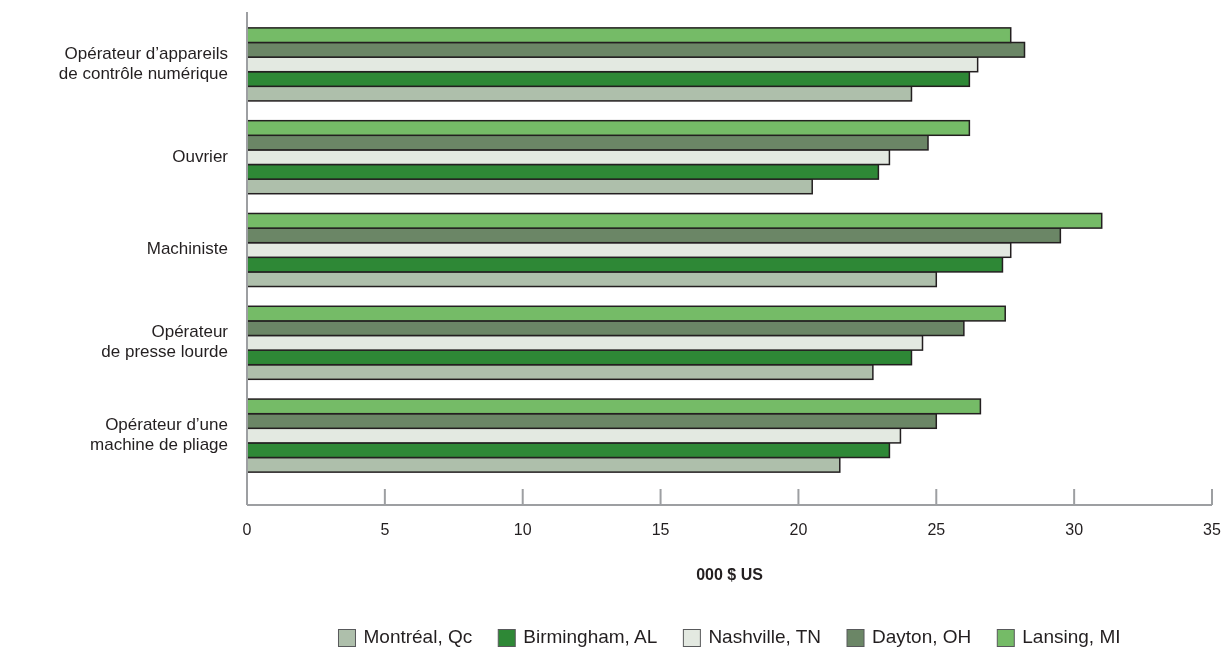 This screenshot has height=652, width=1225. What do you see at coordinates (765, 637) in the screenshot?
I see `legend-label: Nashville, TN` at bounding box center [765, 637].